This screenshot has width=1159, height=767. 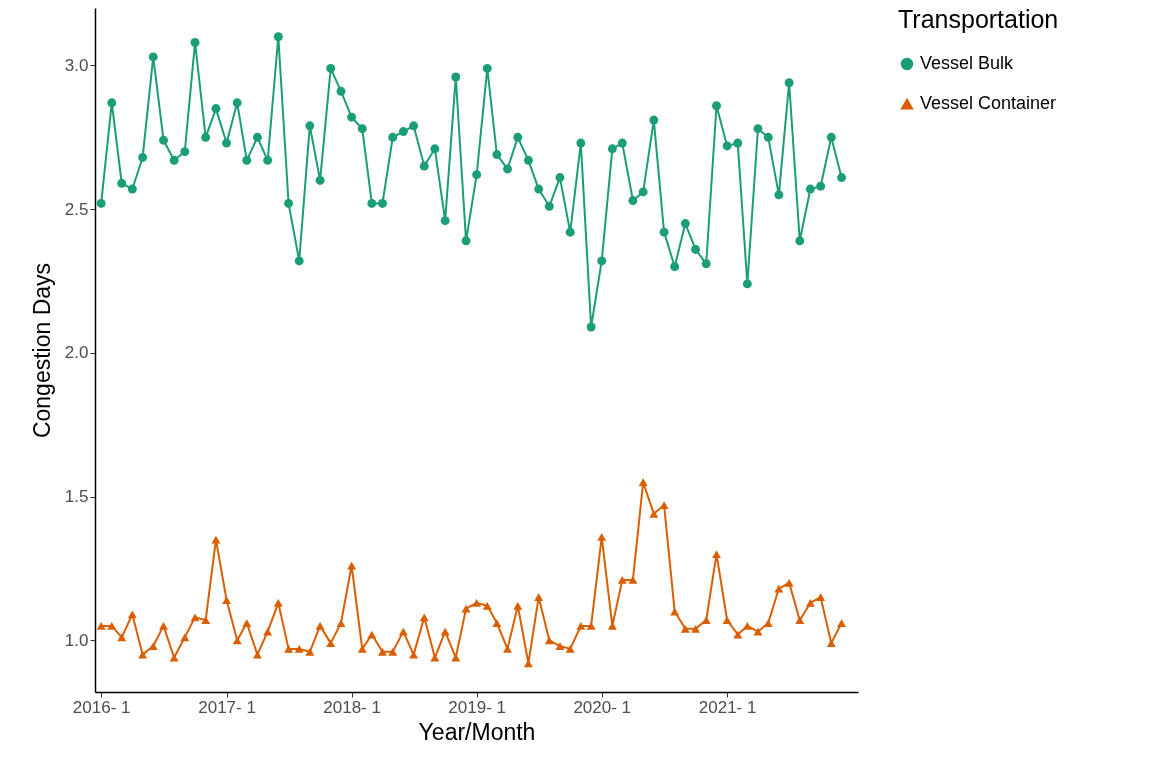 I want to click on x-tick-label: 2018- 1, so click(x=352, y=707).